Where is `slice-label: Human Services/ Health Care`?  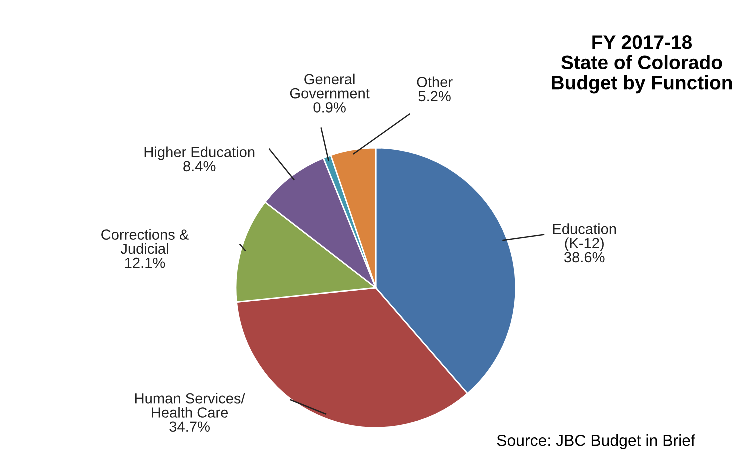 slice-label: Human Services/ Health Care is located at coordinates (190, 405).